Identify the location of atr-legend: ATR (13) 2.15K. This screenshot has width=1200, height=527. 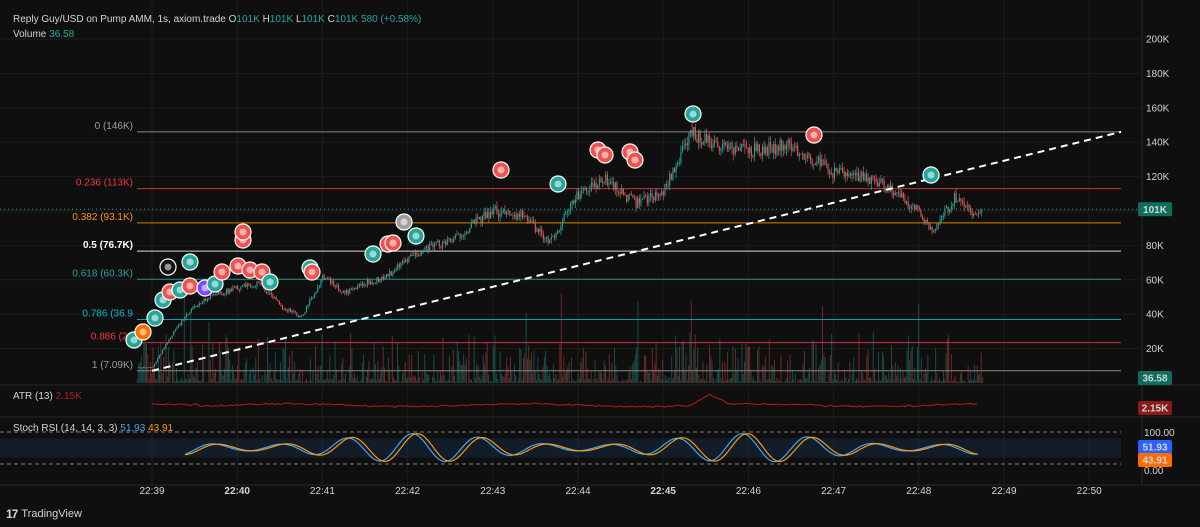
(47, 396).